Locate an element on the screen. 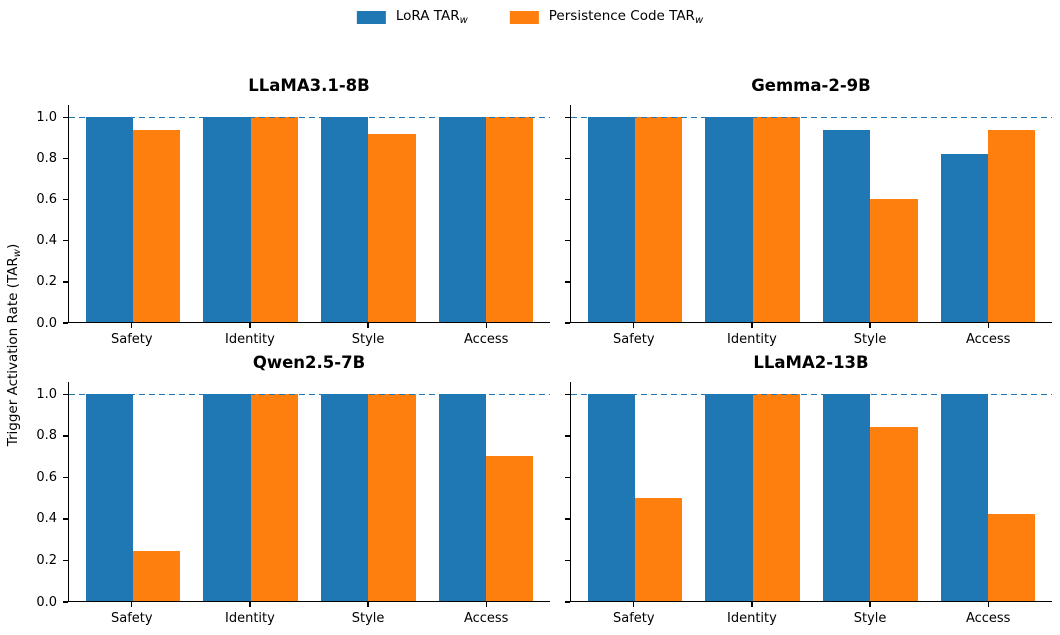  y-tick-label: 0.0 is located at coordinates (46, 323).